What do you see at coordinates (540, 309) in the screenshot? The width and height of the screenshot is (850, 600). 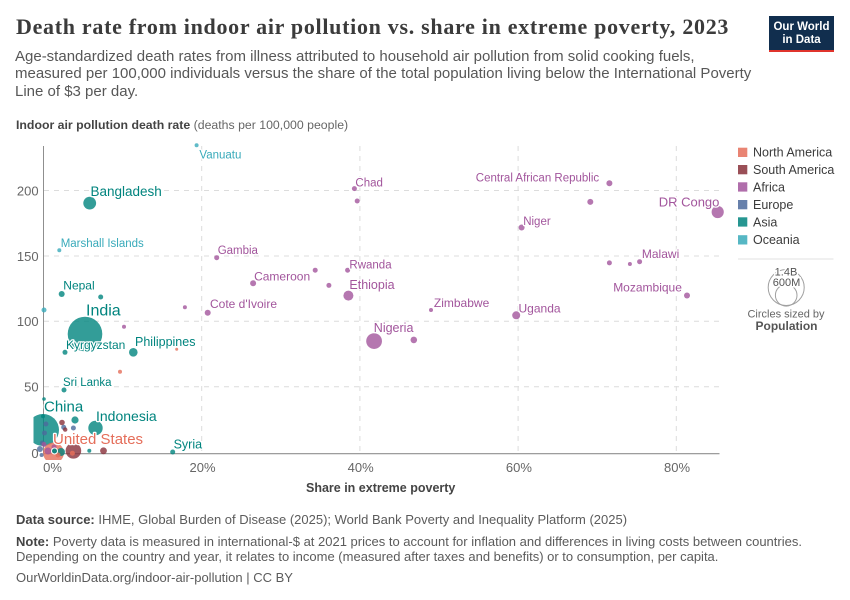 I see `svg-text: Uganda` at bounding box center [540, 309].